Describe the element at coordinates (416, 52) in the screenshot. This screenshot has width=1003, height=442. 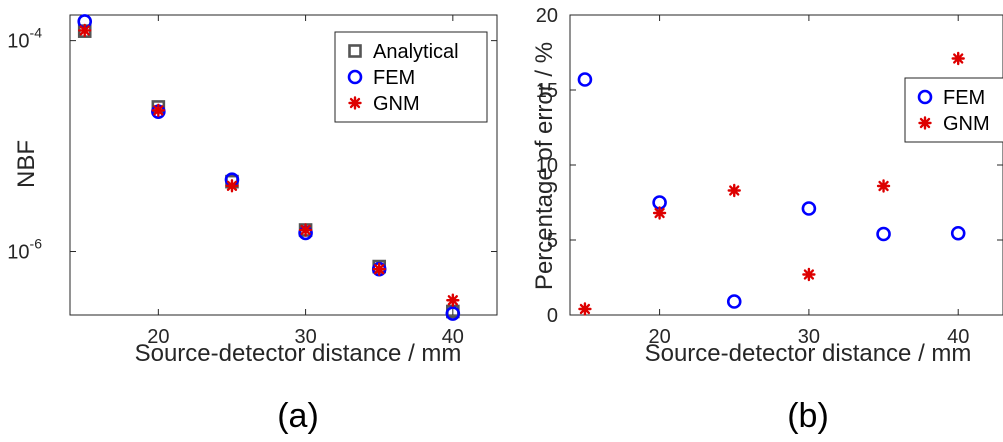
I see `legend-analytical-label: Analytical` at that location.